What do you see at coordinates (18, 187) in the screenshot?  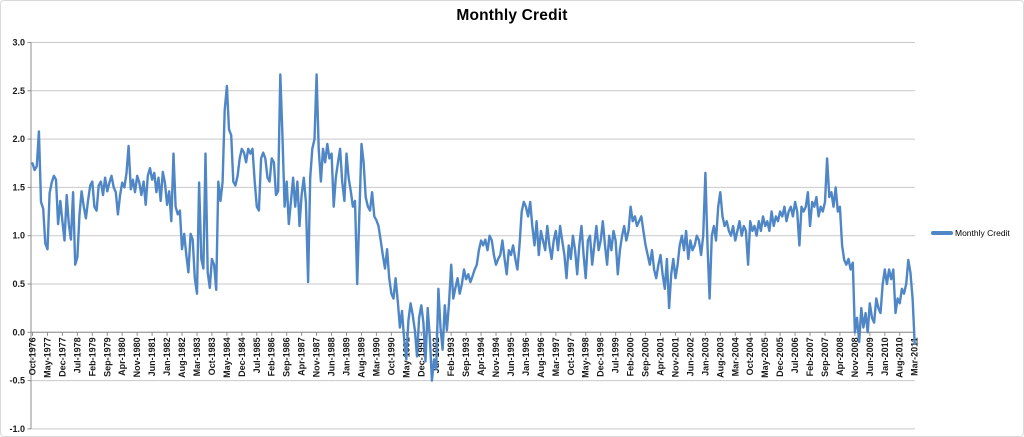 I see `y-axis-label: 1.5` at bounding box center [18, 187].